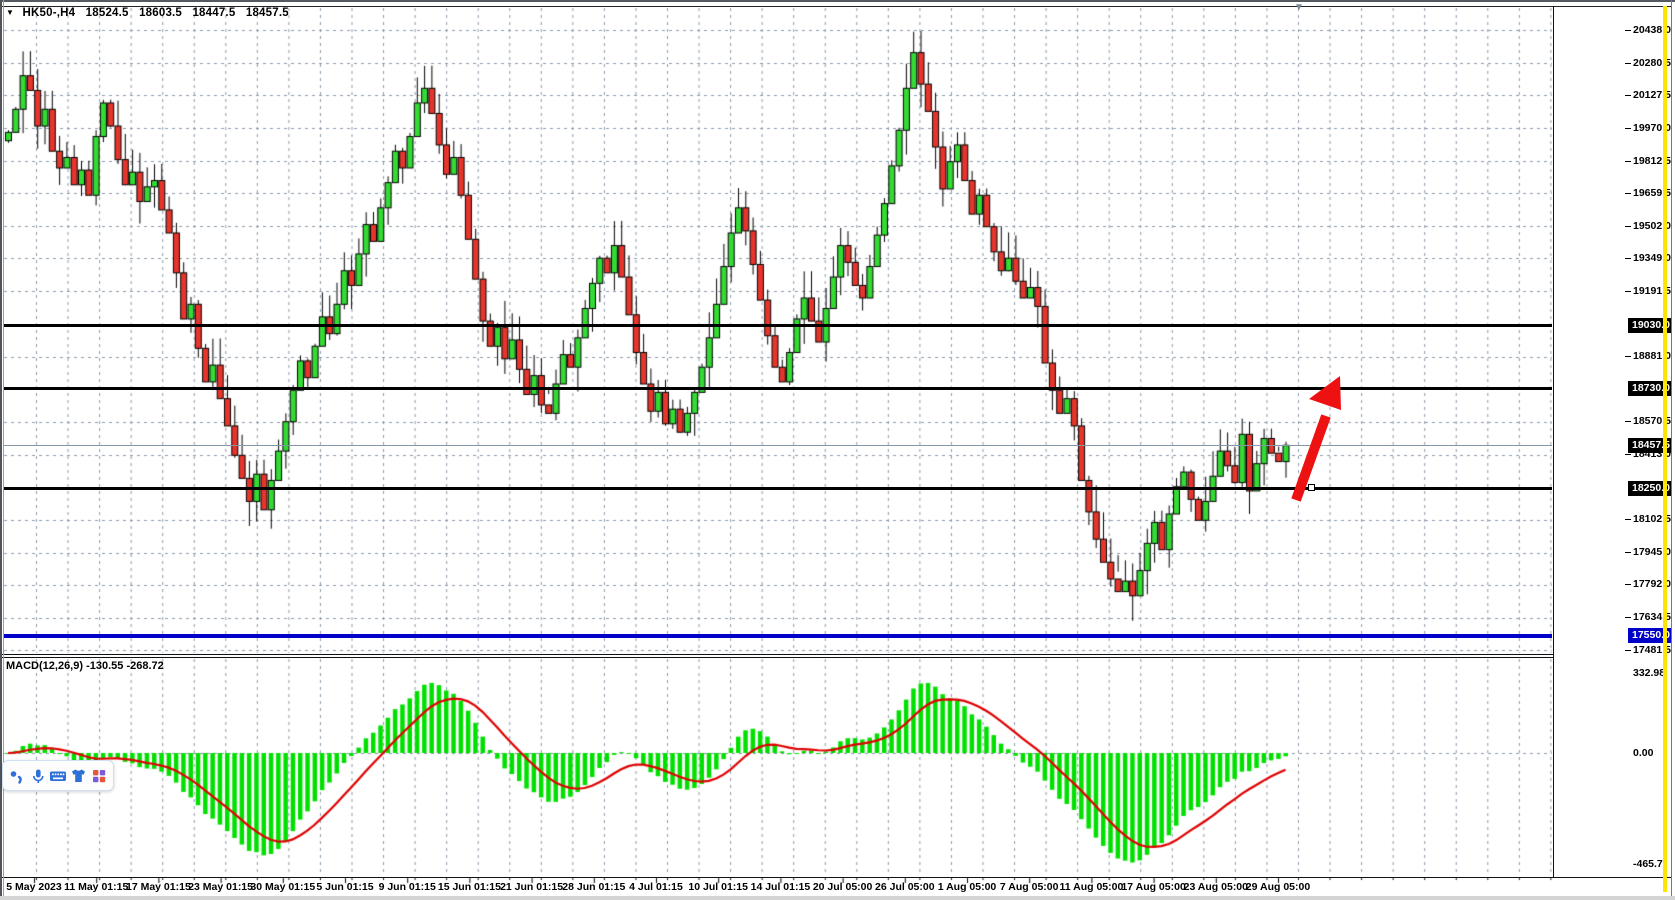 This screenshot has height=900, width=1675. I want to click on time-axis-label: 20 Jul 05:00, so click(842, 887).